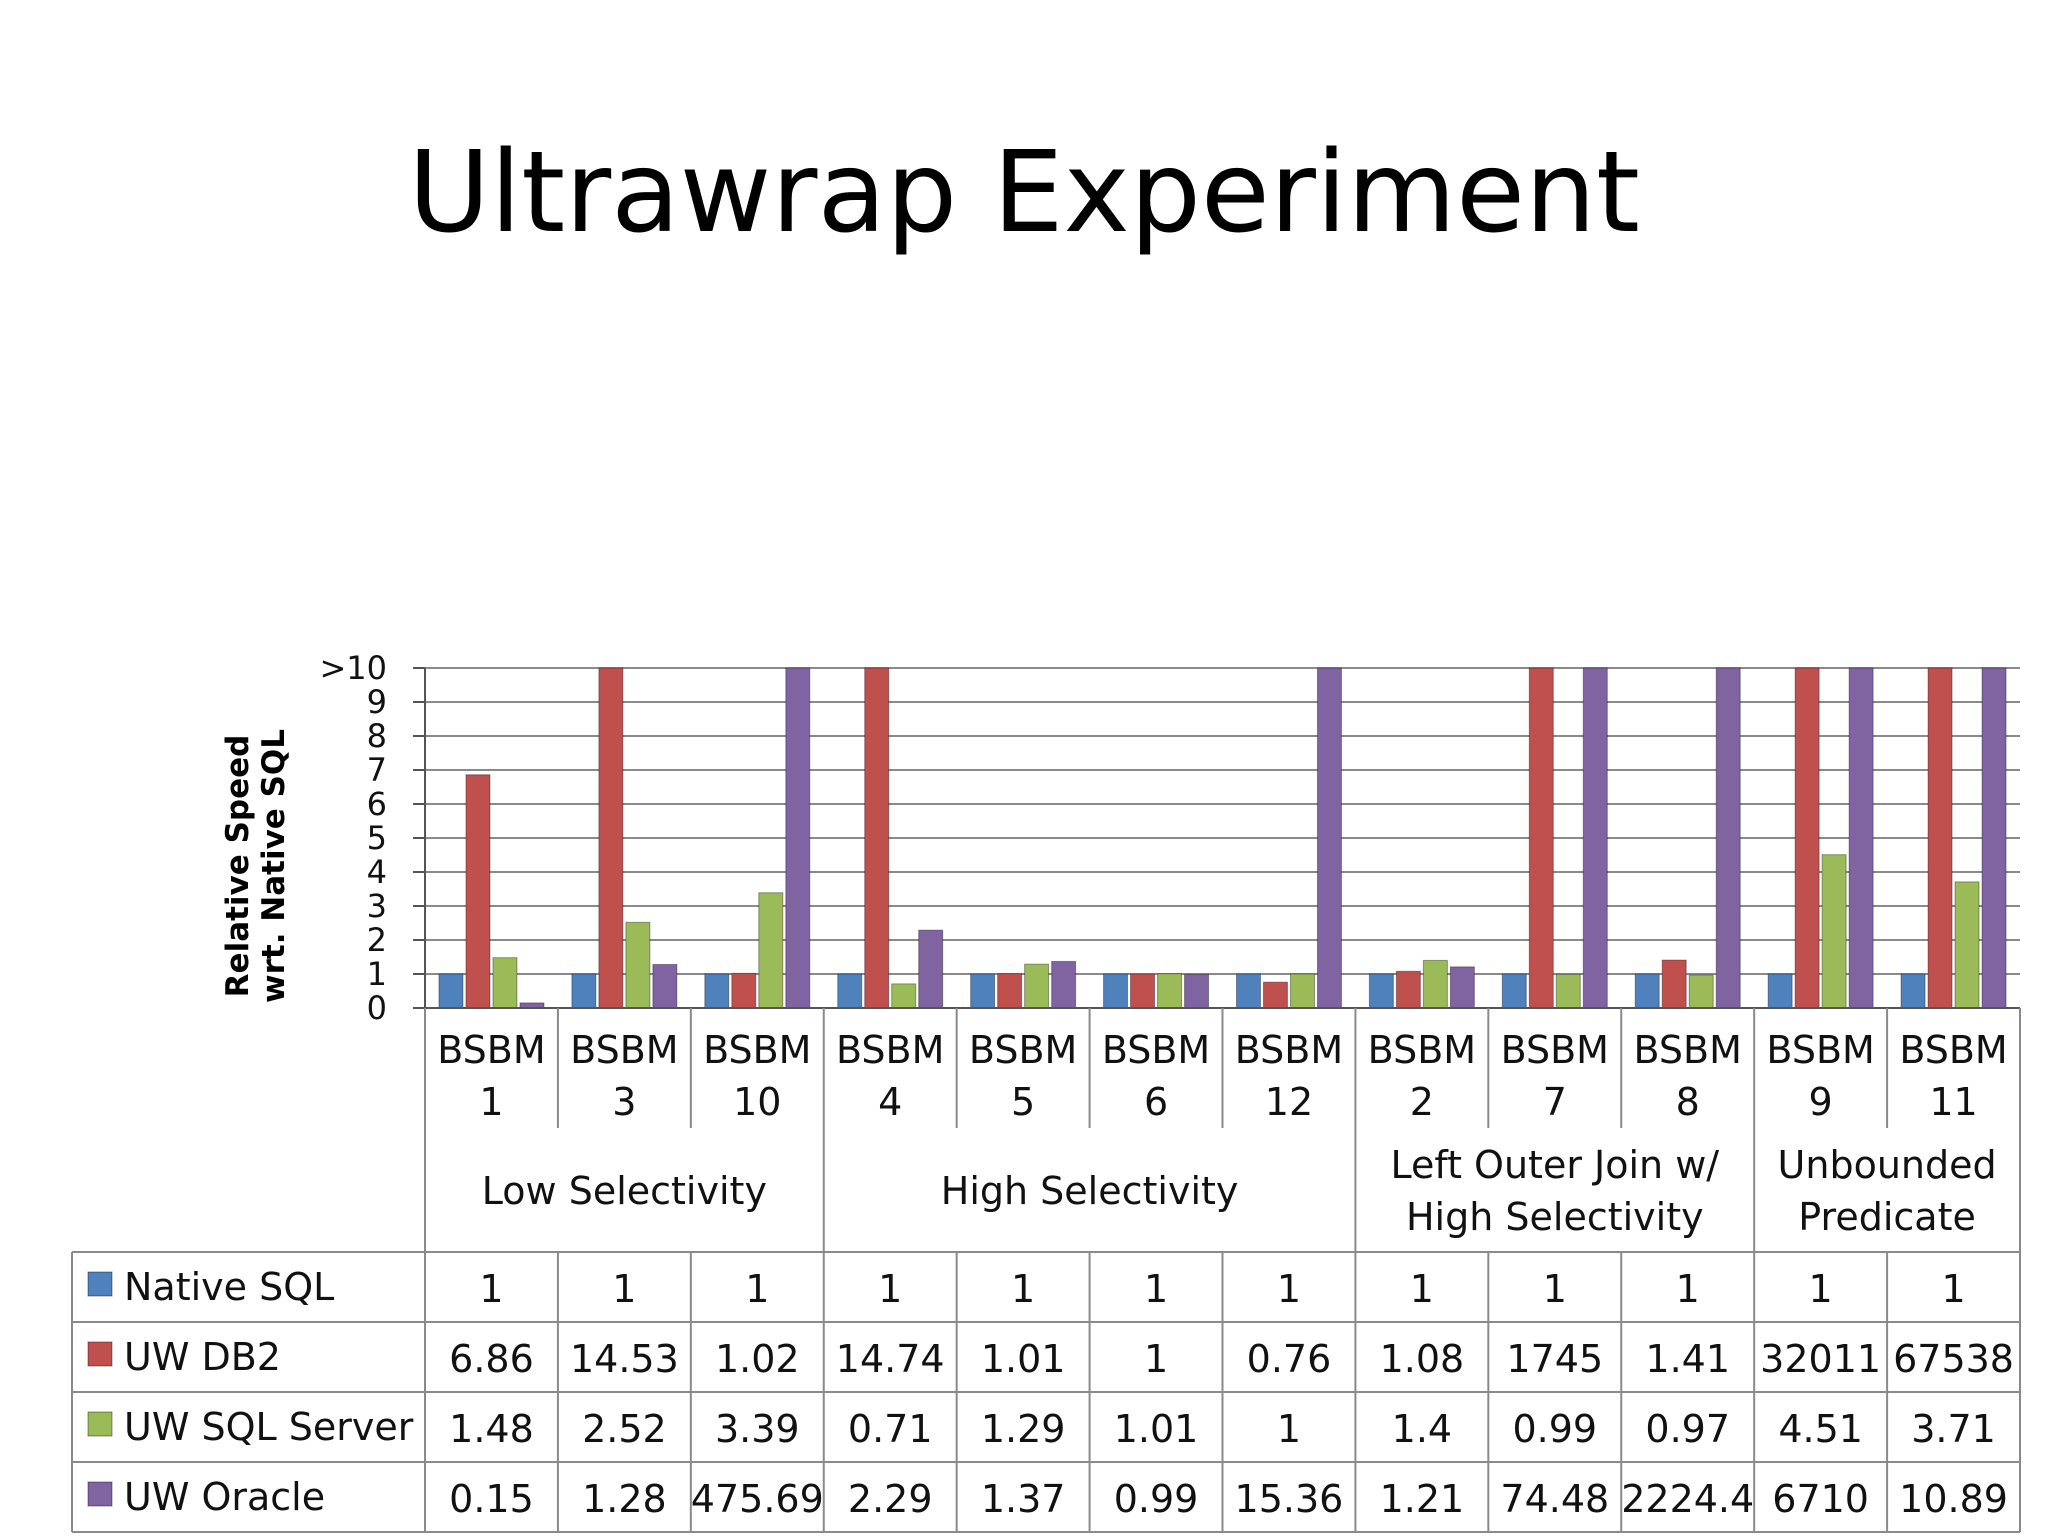 The image size is (2048, 1536). What do you see at coordinates (1687, 1499) in the screenshot?
I see `table-value: 2224.4` at bounding box center [1687, 1499].